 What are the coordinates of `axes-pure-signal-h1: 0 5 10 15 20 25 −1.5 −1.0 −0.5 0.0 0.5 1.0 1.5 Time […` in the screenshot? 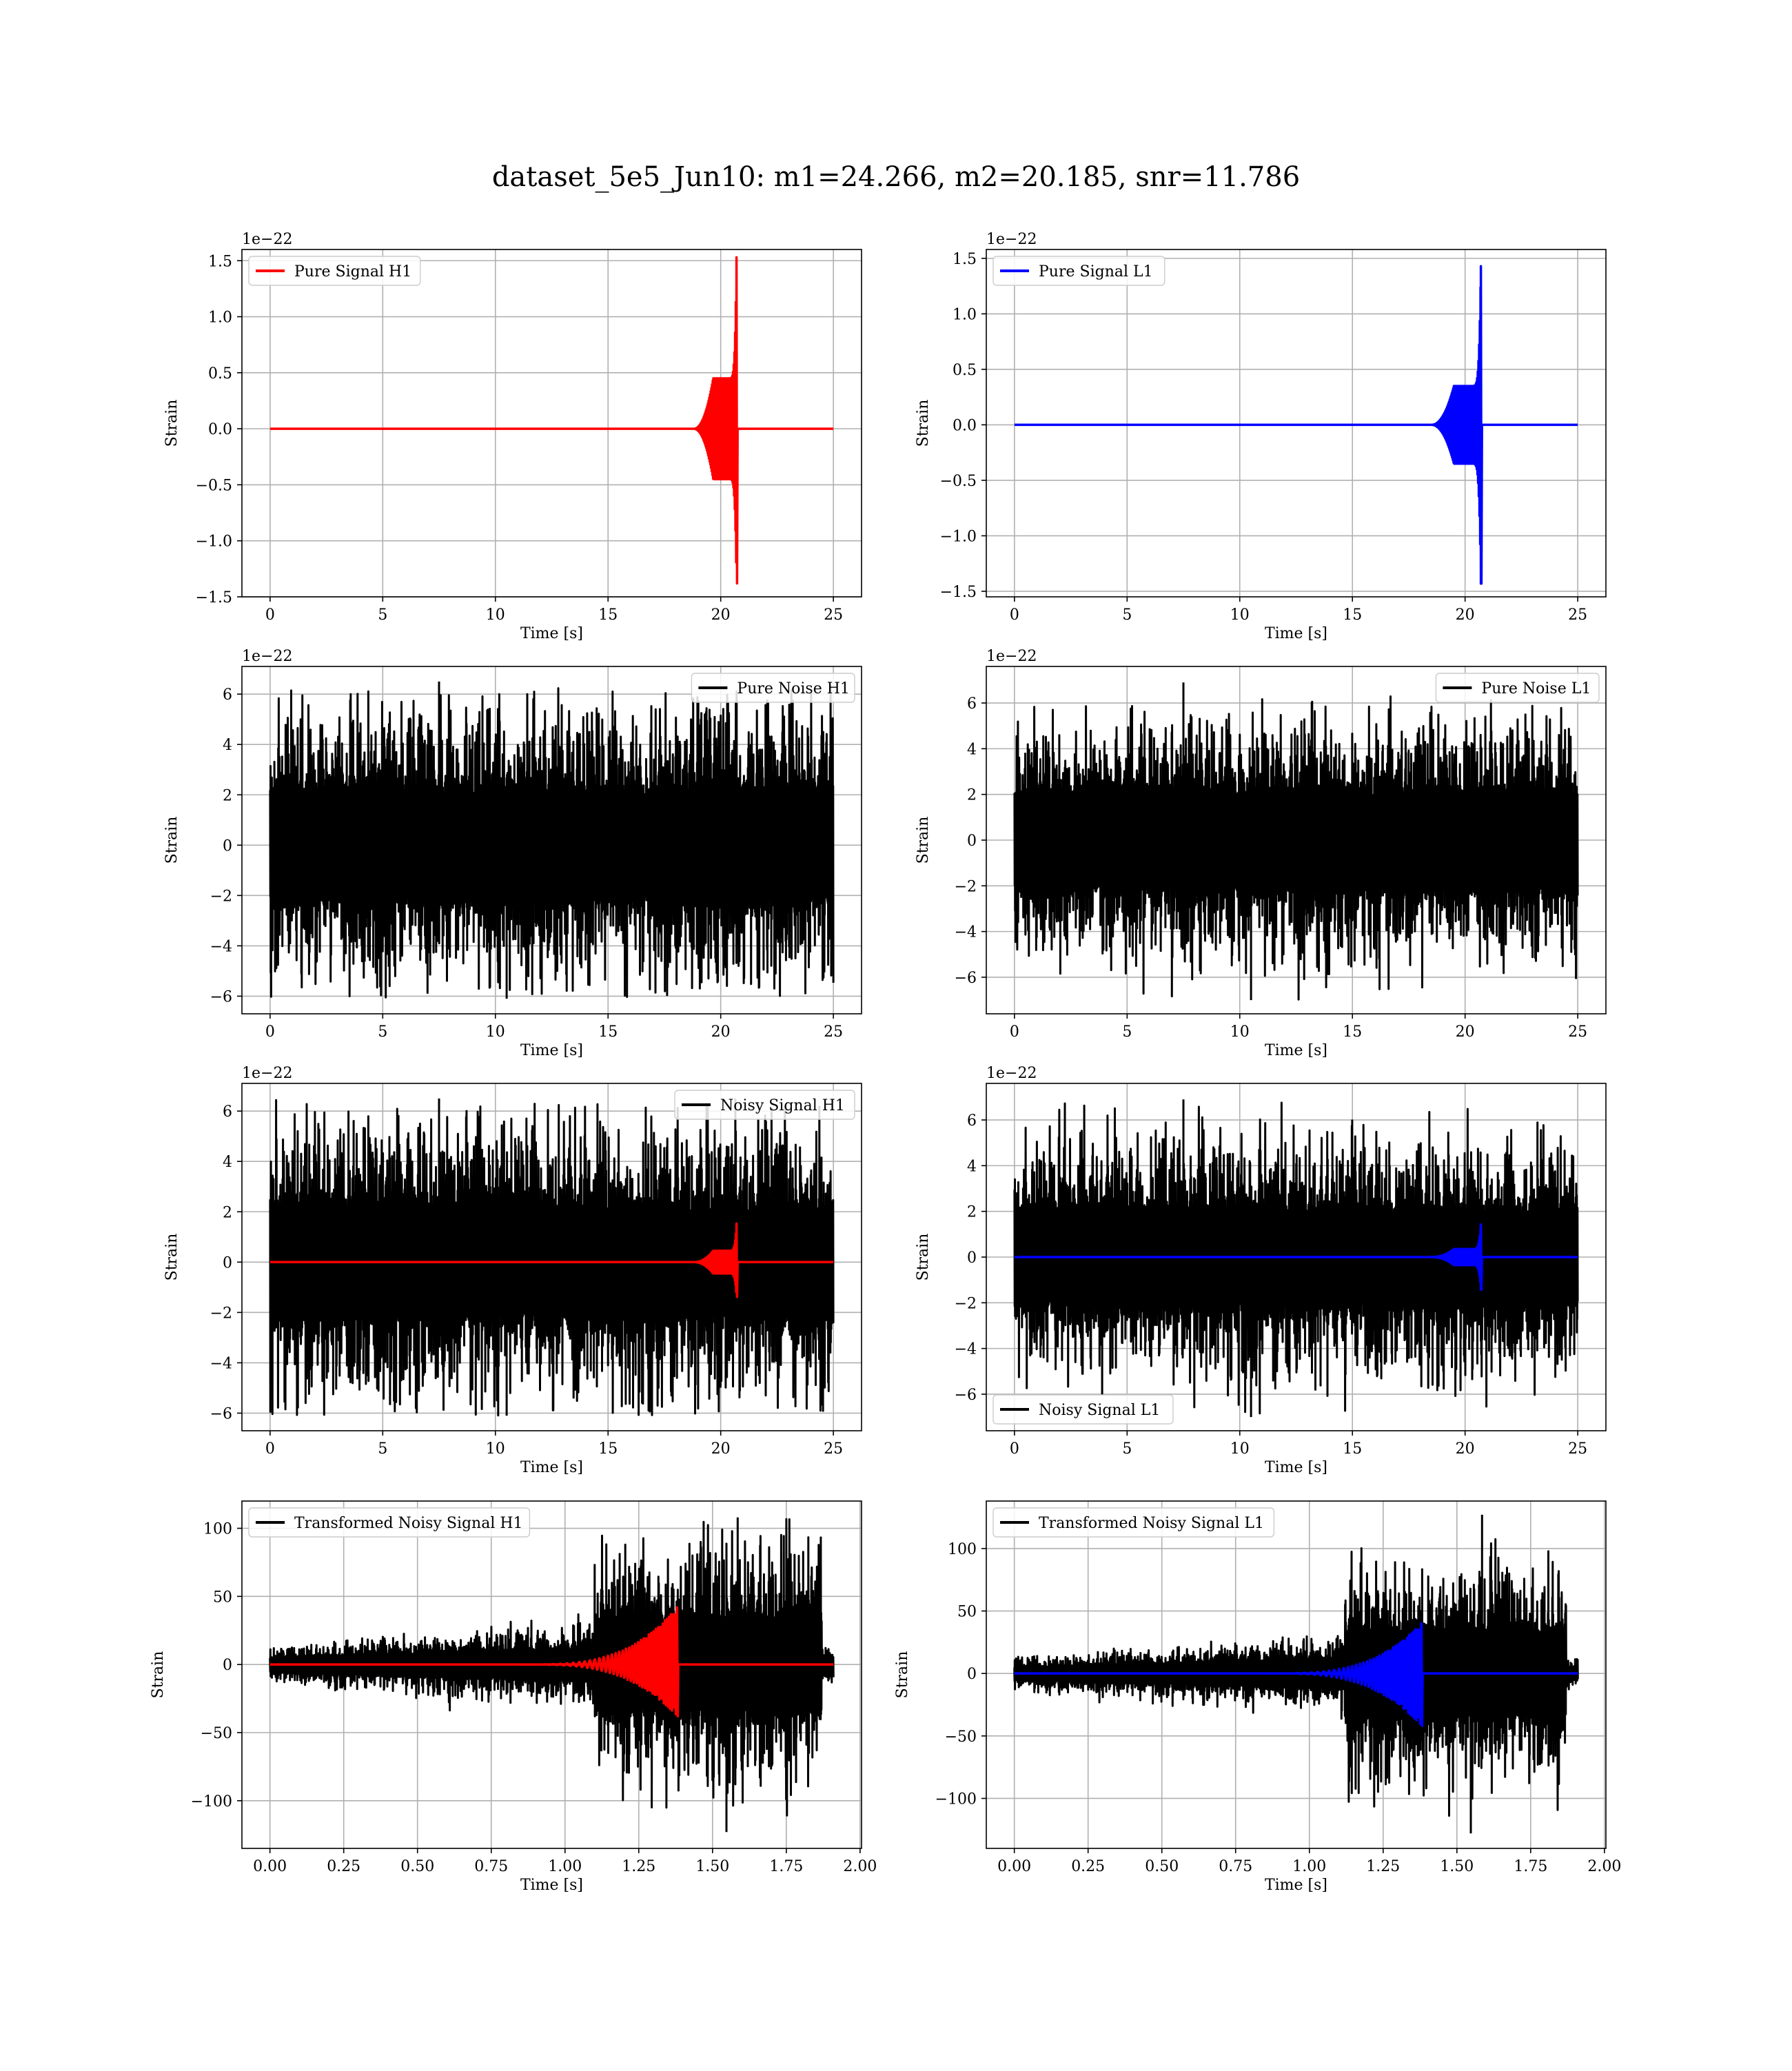 It's located at (512, 436).